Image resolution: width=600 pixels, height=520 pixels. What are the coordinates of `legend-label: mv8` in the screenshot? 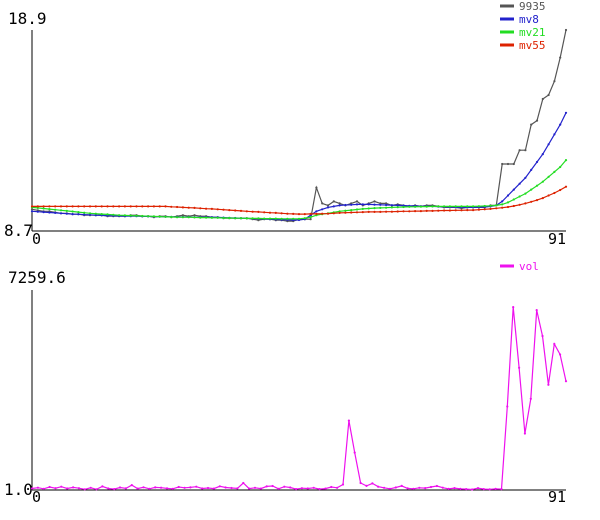 It's located at (529, 19).